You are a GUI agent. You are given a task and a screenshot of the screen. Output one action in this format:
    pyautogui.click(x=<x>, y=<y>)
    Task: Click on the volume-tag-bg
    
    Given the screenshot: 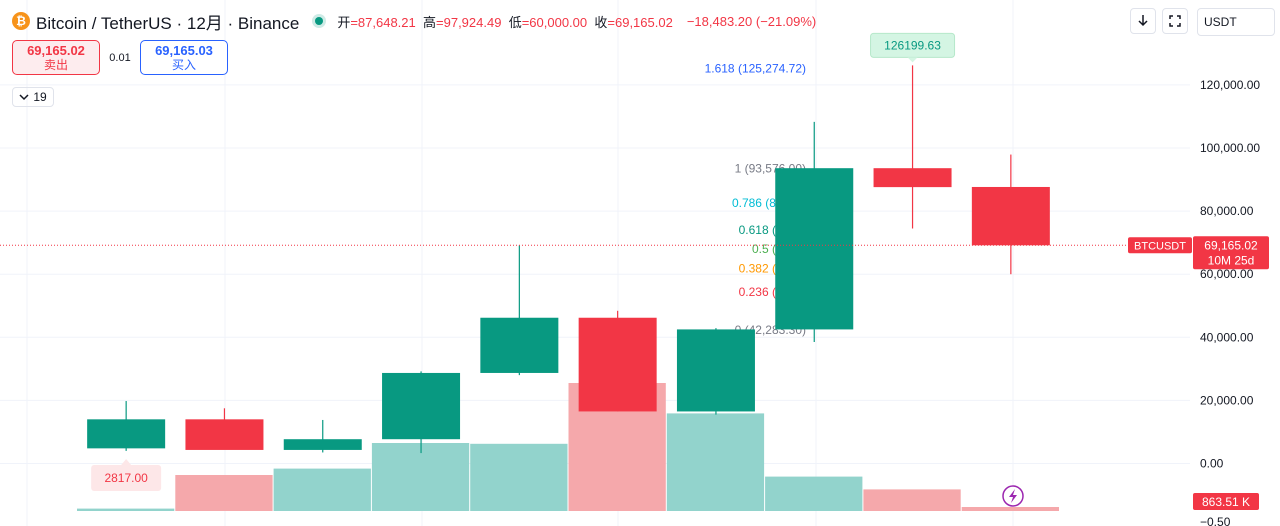 What is the action you would take?
    pyautogui.click(x=1226, y=501)
    